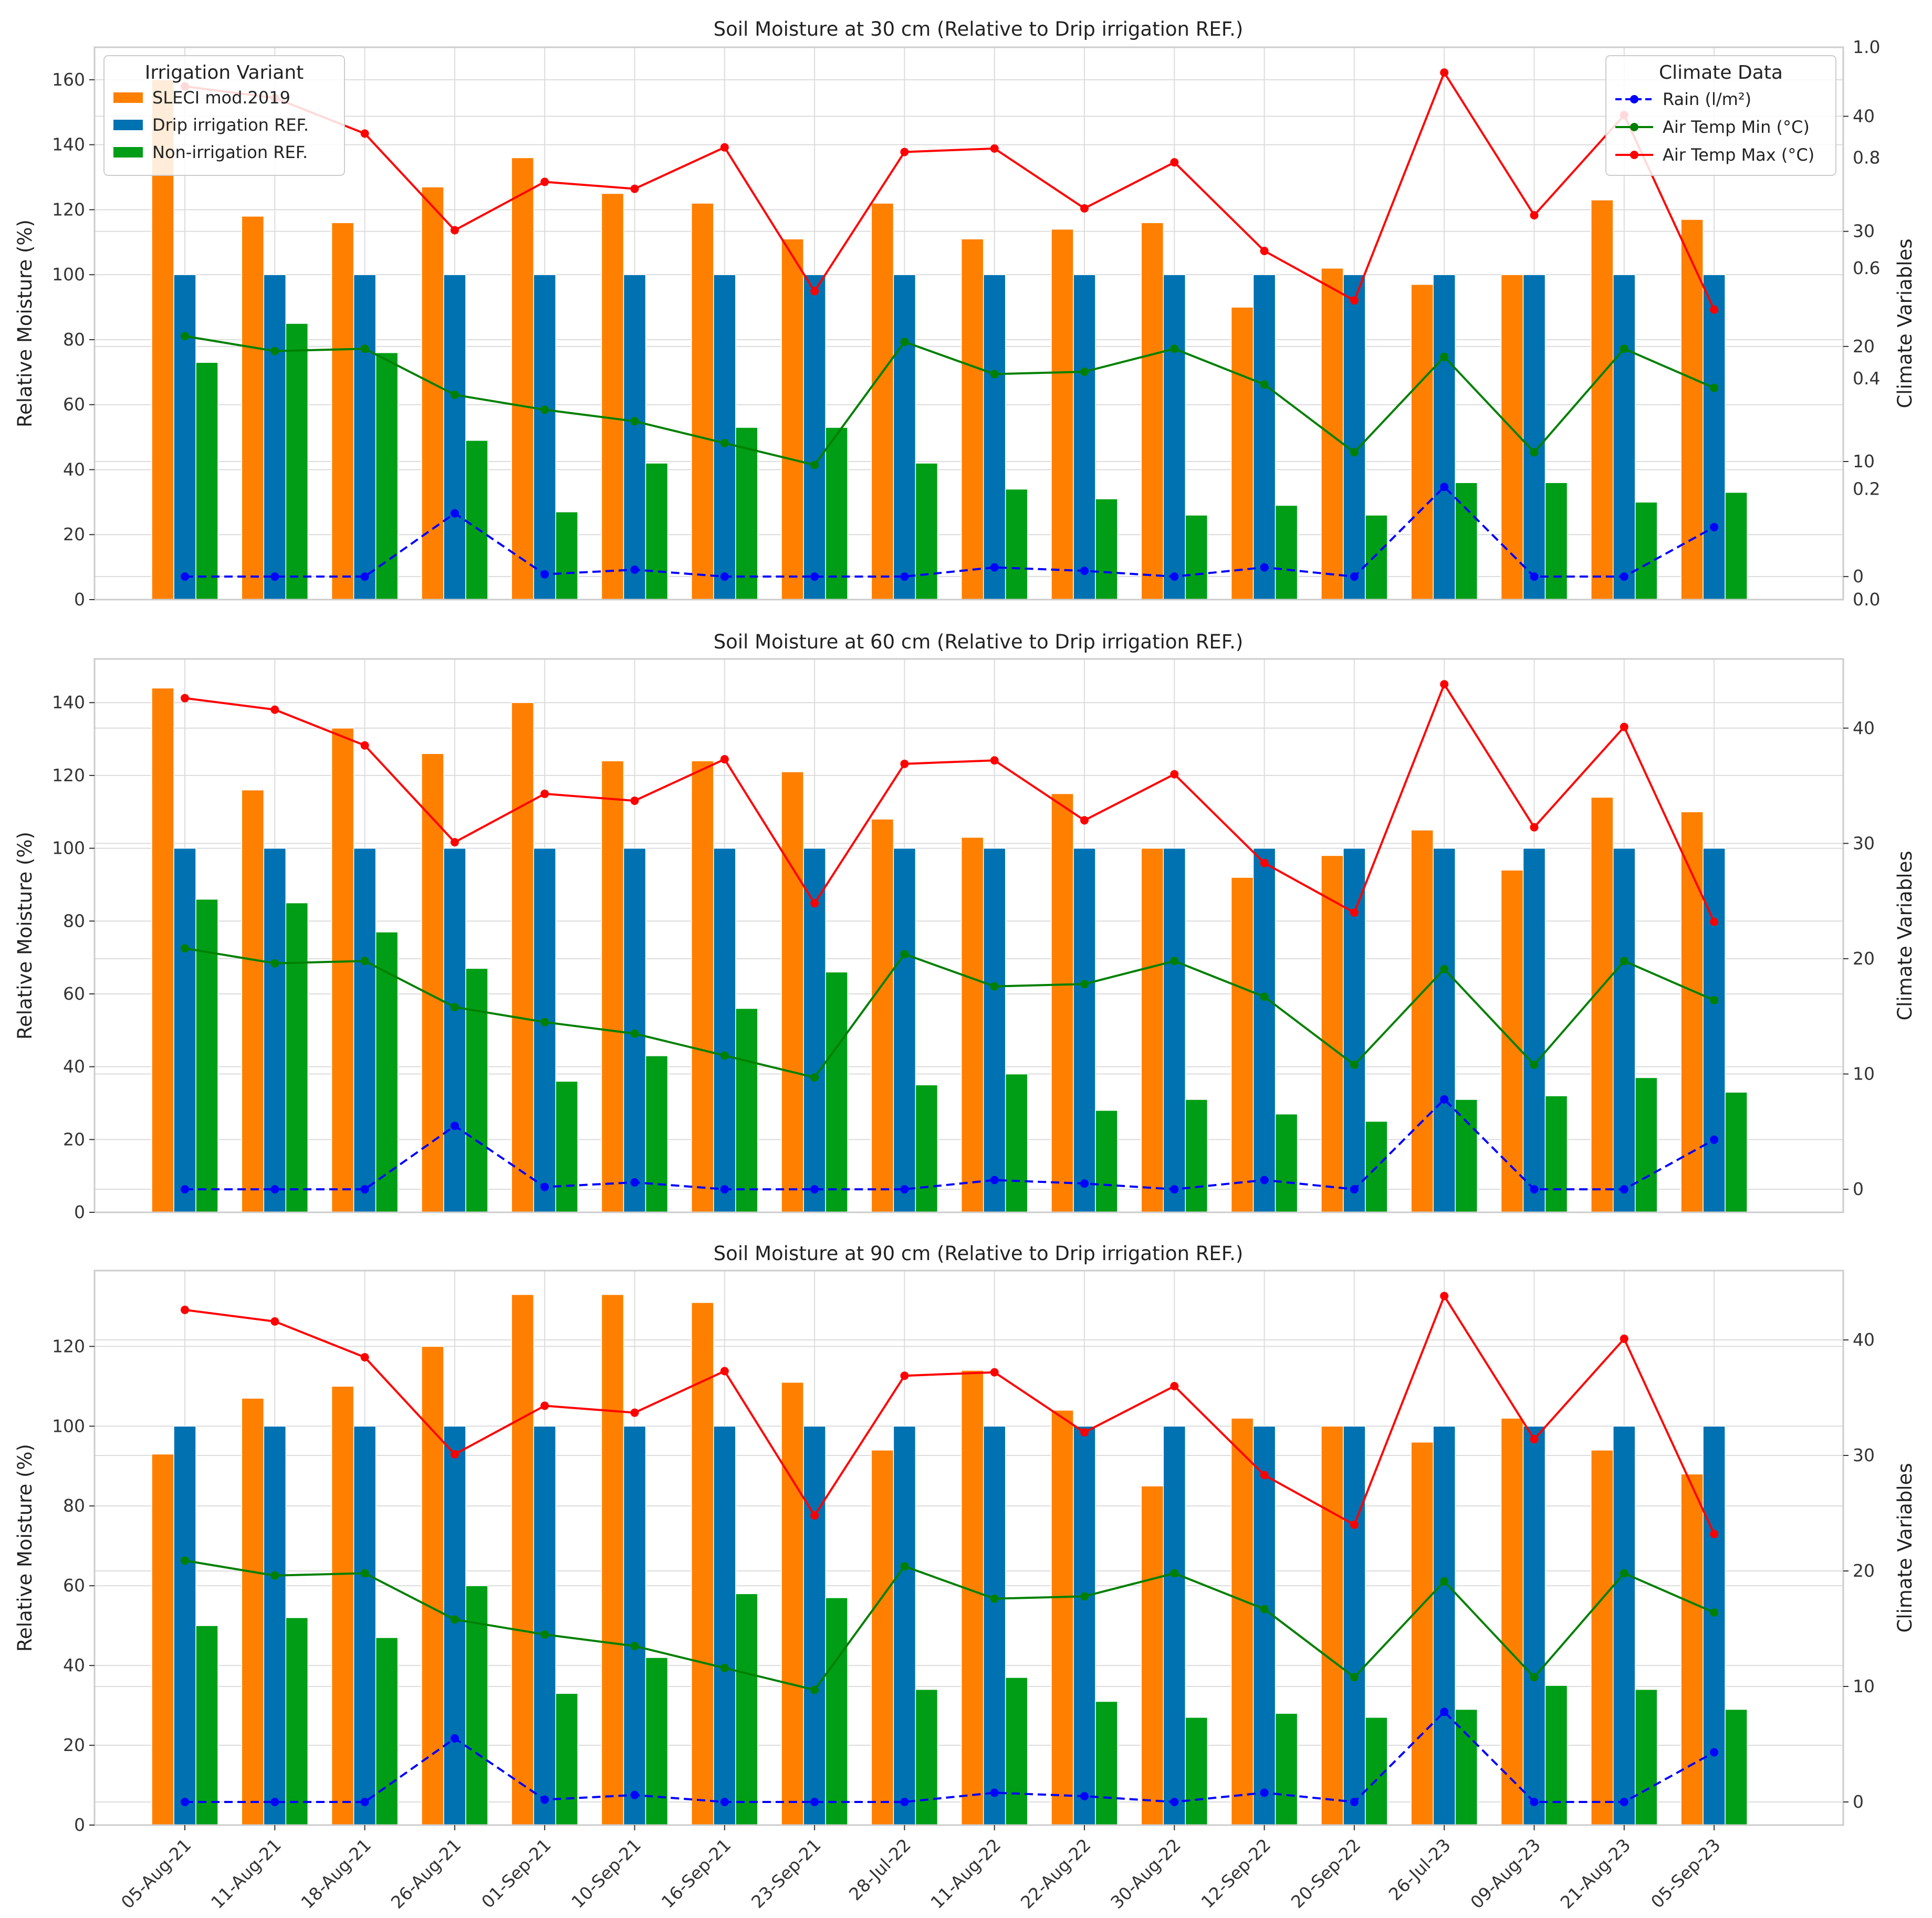 The width and height of the screenshot is (1932, 1918). Describe the element at coordinates (1707, 99) in the screenshot. I see `legend-label-rain: Rain (l/m²)` at that location.